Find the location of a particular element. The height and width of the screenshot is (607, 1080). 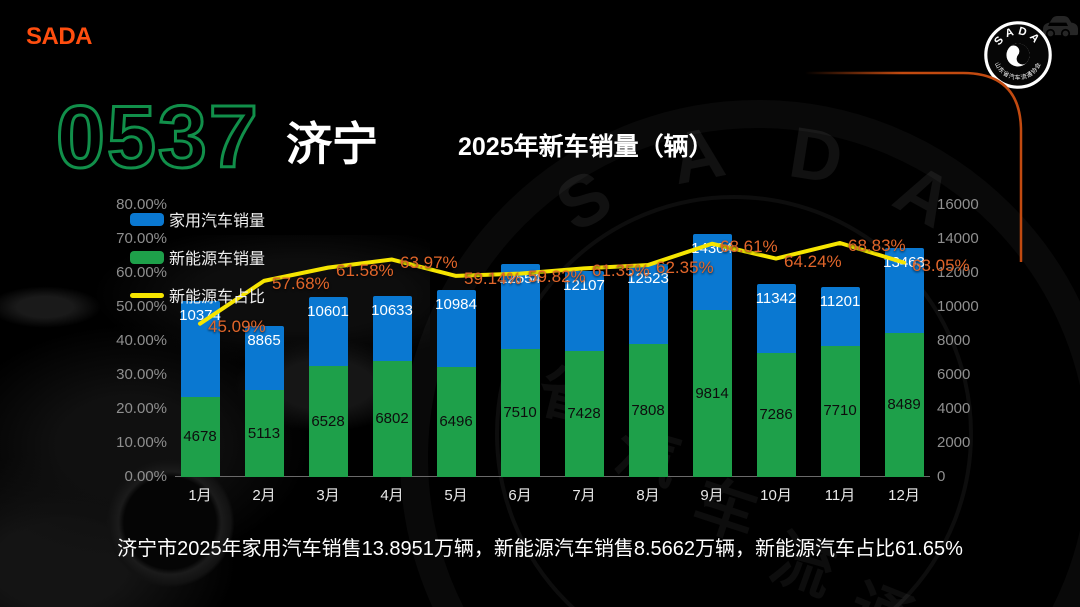

bar-green-label: 7808 is located at coordinates (648, 410).